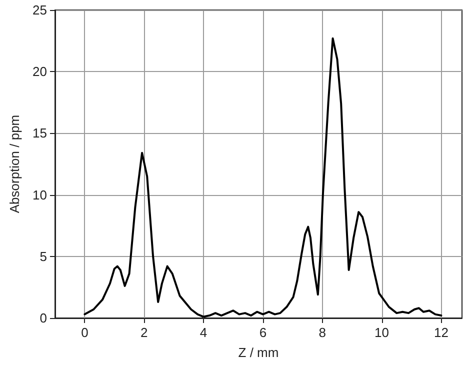 The height and width of the screenshot is (365, 474). I want to click on x-tick-label: 6, so click(263, 332).